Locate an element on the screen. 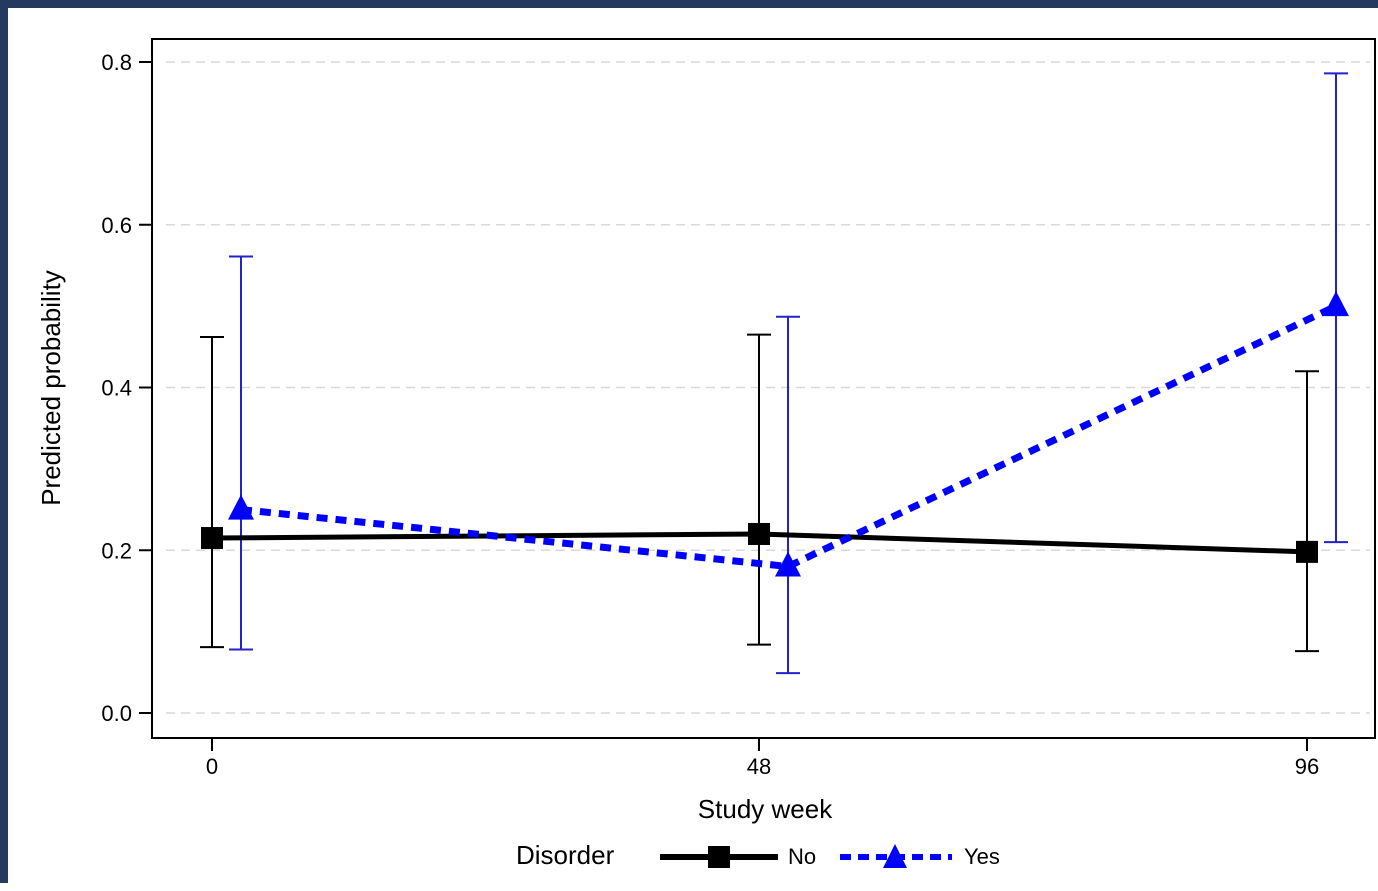 The height and width of the screenshot is (891, 1378). y-tick-label: 0.4 is located at coordinates (116, 388).